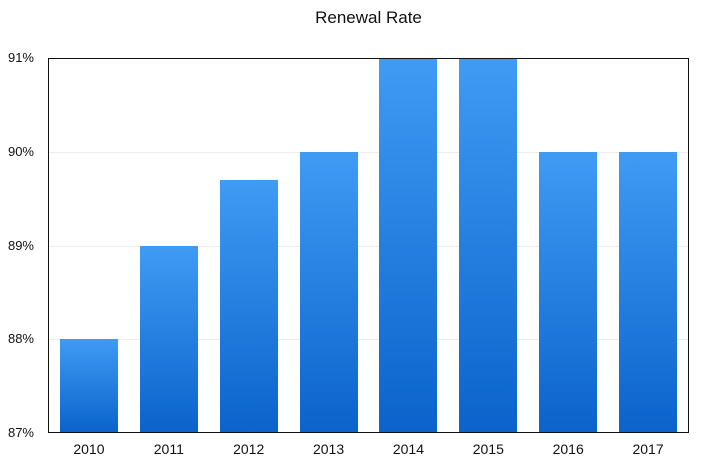 The height and width of the screenshot is (476, 715). I want to click on bar-2014, so click(408, 245).